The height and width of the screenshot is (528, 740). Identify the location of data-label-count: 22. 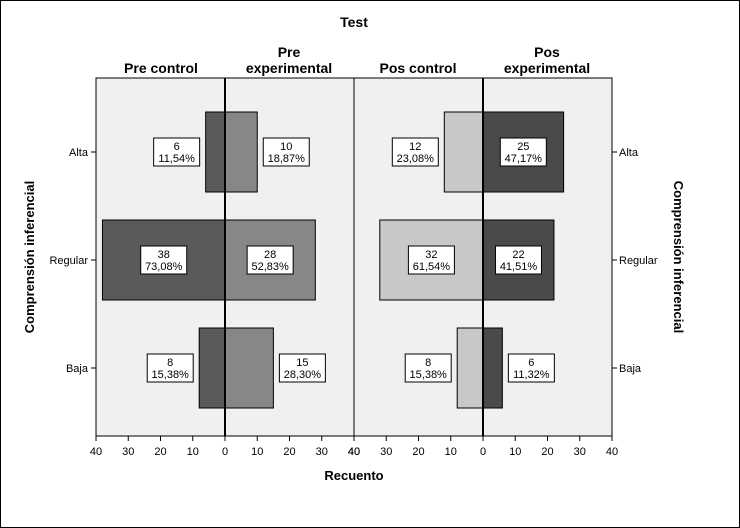
(518, 255).